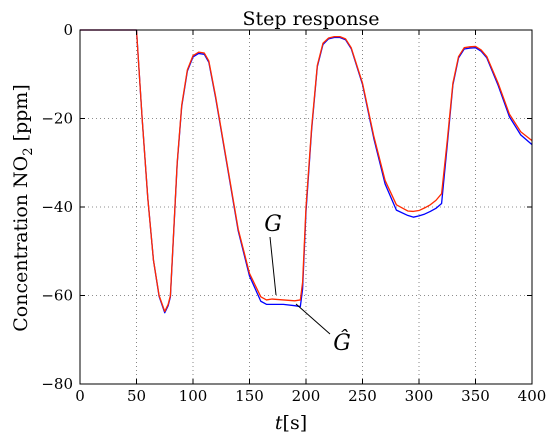  I want to click on x-tick-label: 250, so click(362, 396).